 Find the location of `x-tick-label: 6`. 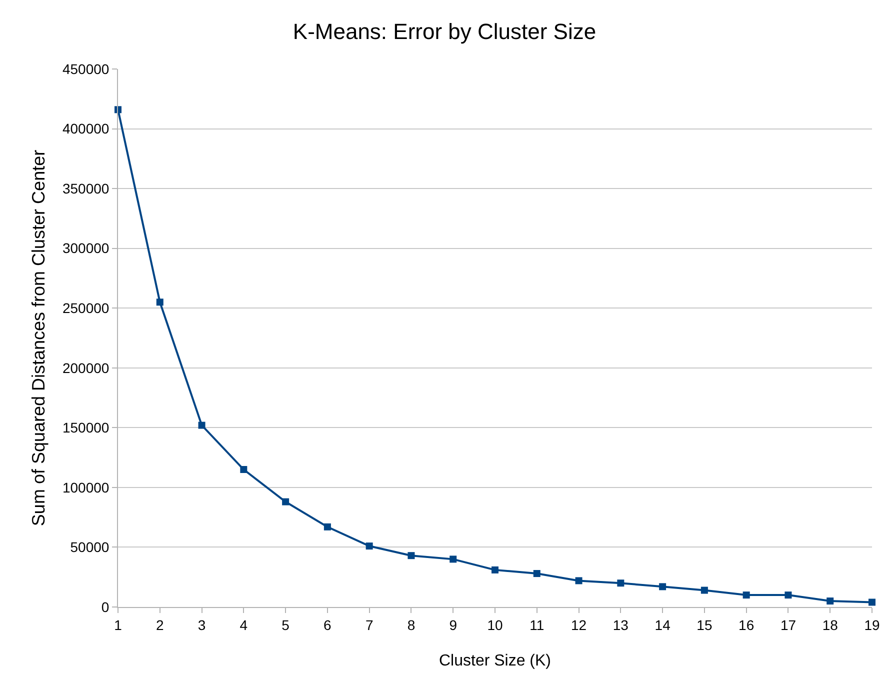

x-tick-label: 6 is located at coordinates (328, 624).